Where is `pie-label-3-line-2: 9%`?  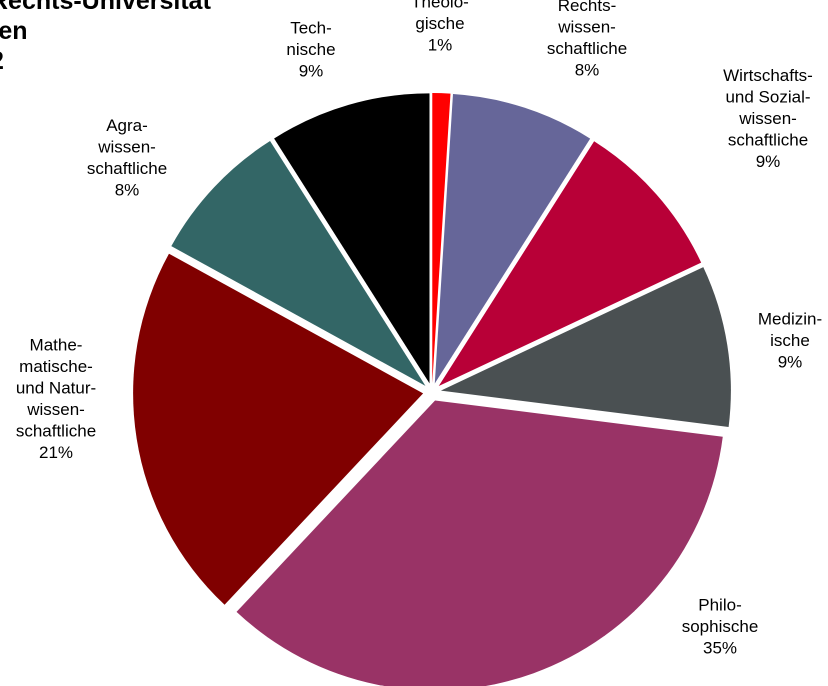 pie-label-3-line-2: 9% is located at coordinates (790, 362).